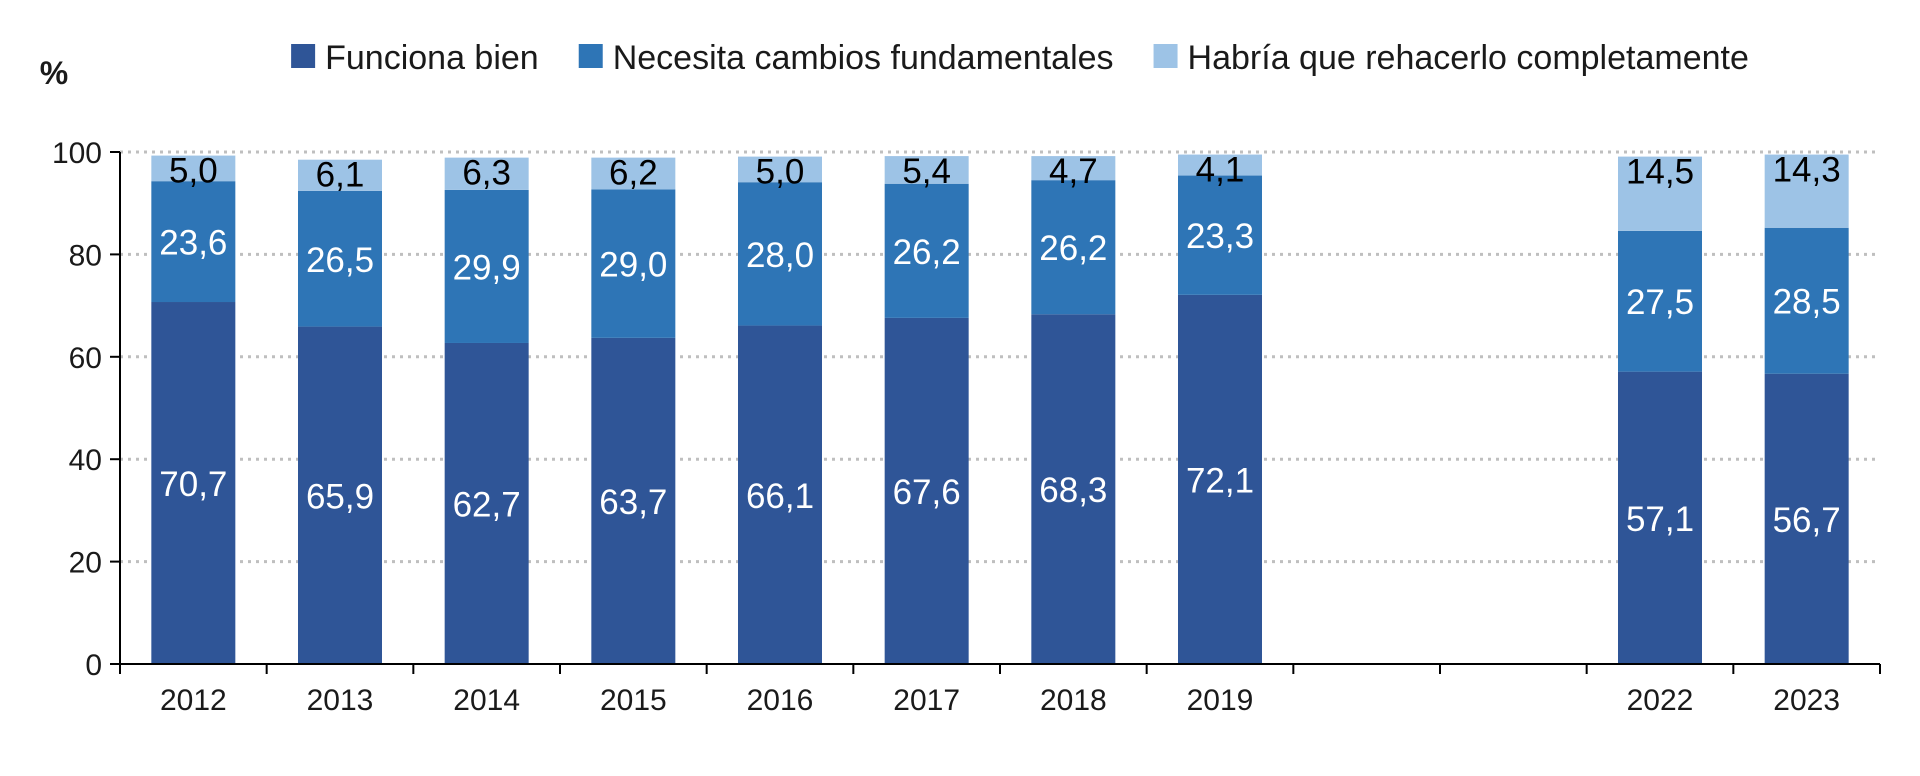  What do you see at coordinates (54, 73) in the screenshot?
I see `y-axis-unit-label: %` at bounding box center [54, 73].